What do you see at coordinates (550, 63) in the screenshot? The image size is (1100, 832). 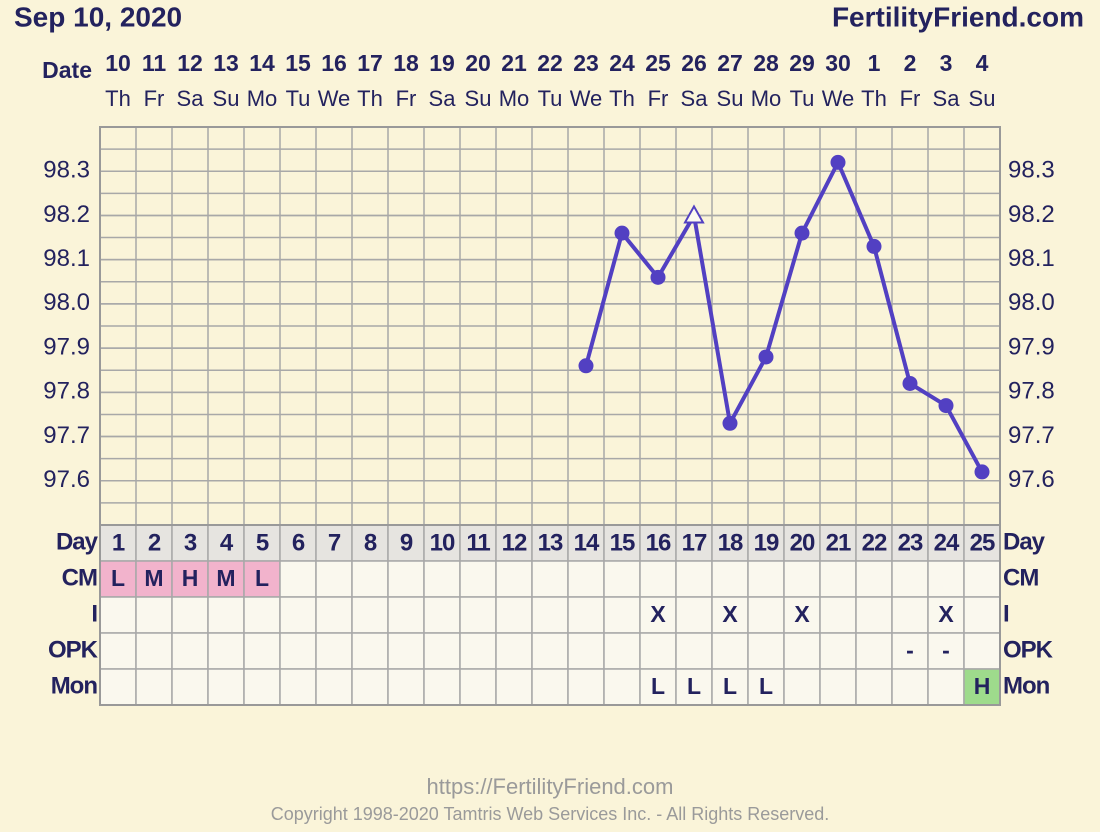 I see `x-tick-label: 22` at bounding box center [550, 63].